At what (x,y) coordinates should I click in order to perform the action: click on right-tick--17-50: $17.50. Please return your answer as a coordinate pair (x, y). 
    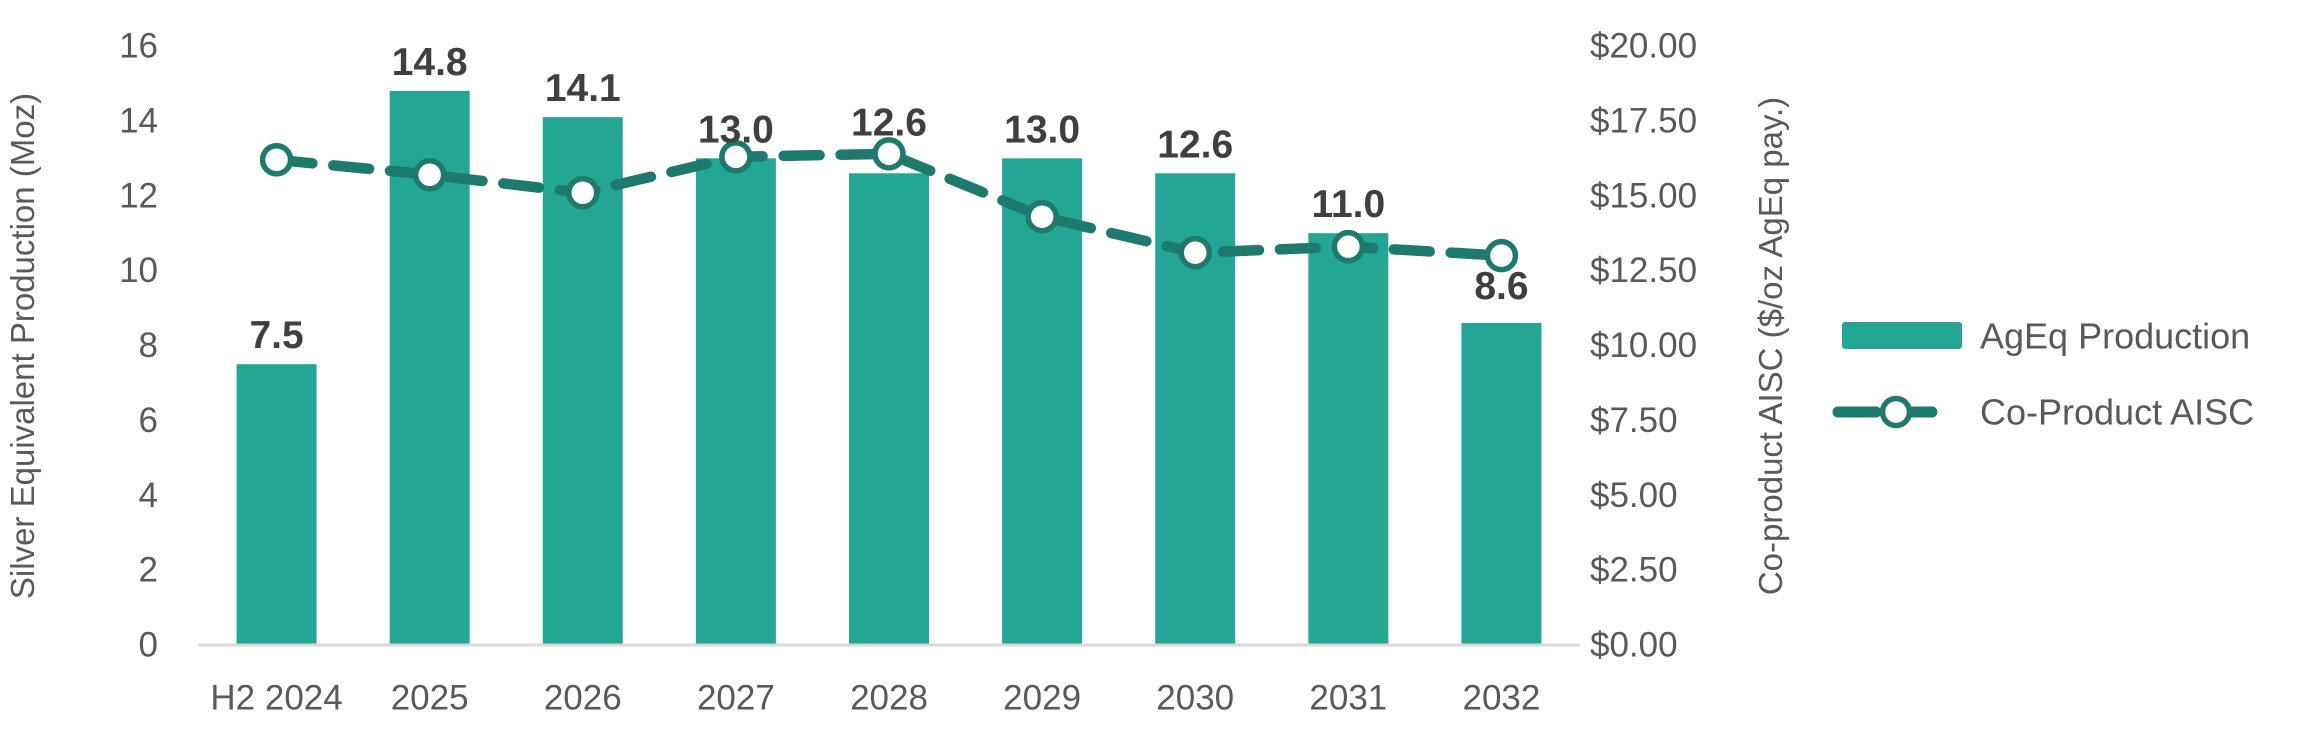
    Looking at the image, I should click on (1643, 120).